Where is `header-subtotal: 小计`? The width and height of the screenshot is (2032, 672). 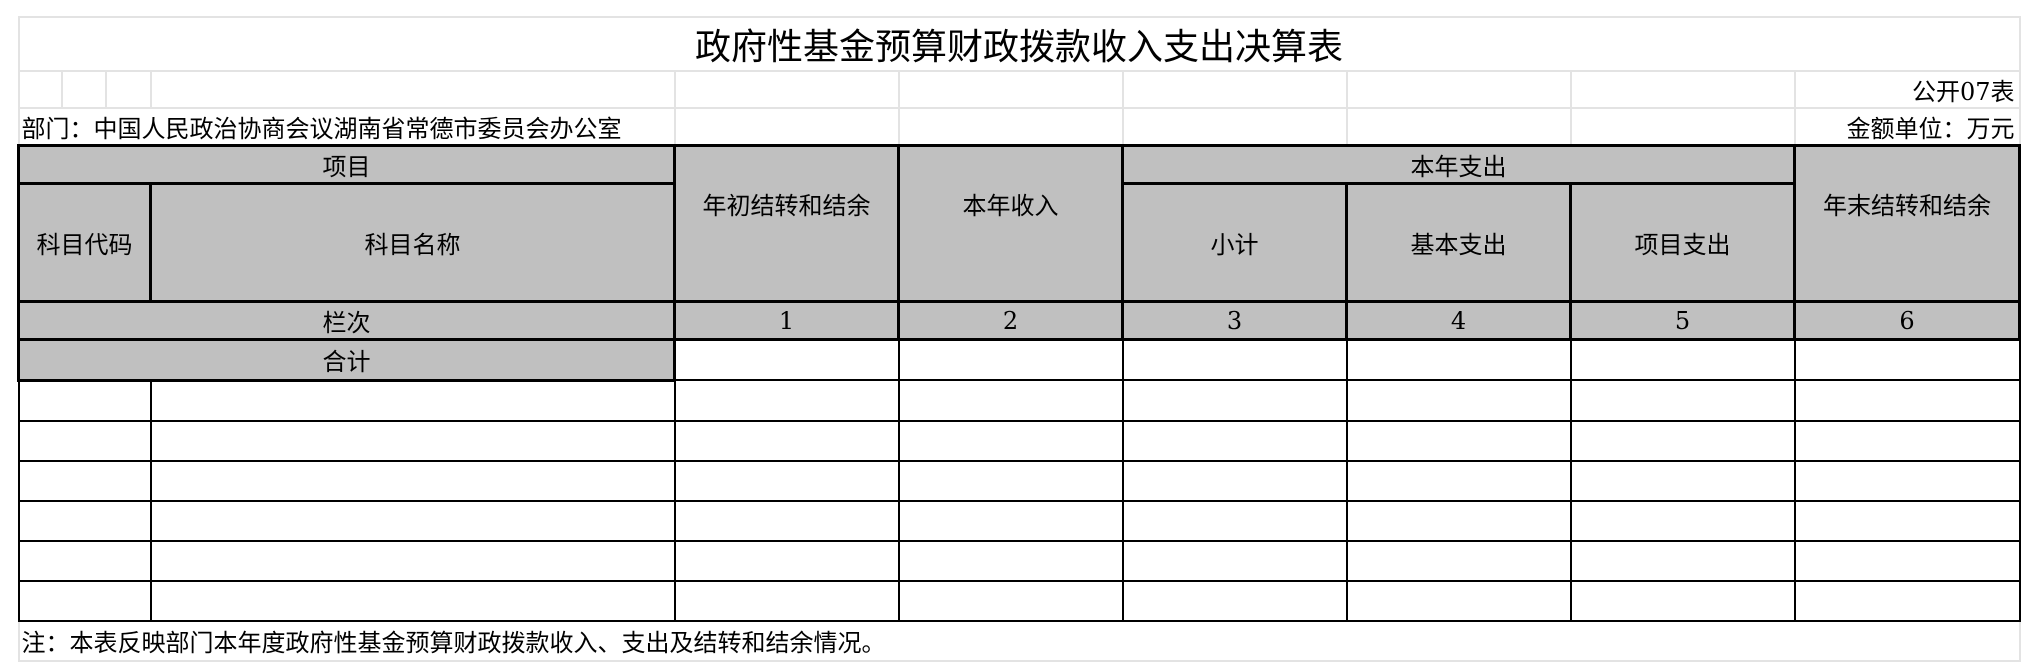 header-subtotal: 小计 is located at coordinates (1234, 242).